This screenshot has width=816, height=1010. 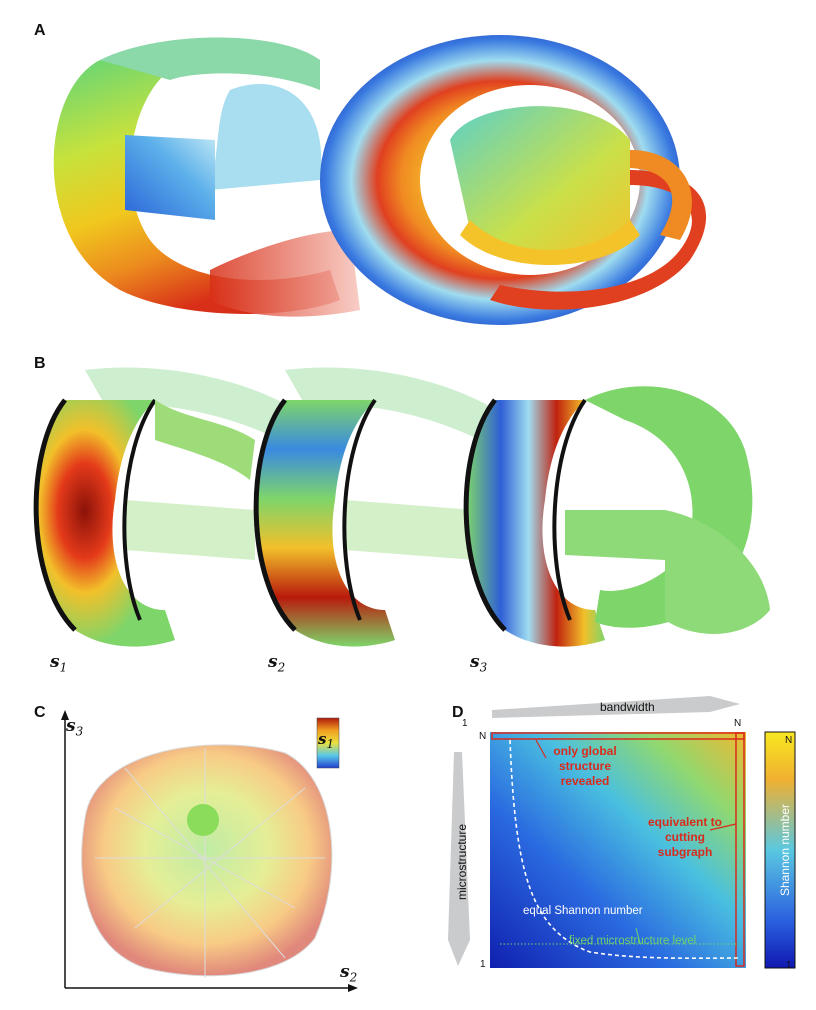 I want to click on left-bottom-tick: 1, so click(x=483, y=964).